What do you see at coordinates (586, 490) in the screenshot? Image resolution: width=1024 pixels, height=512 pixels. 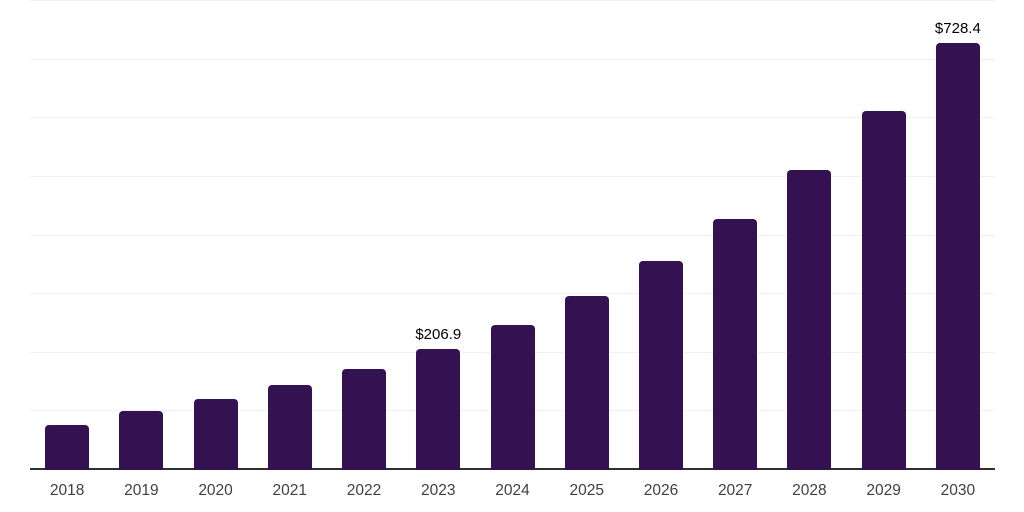 I see `x-tick-label-2025: 2025` at bounding box center [586, 490].